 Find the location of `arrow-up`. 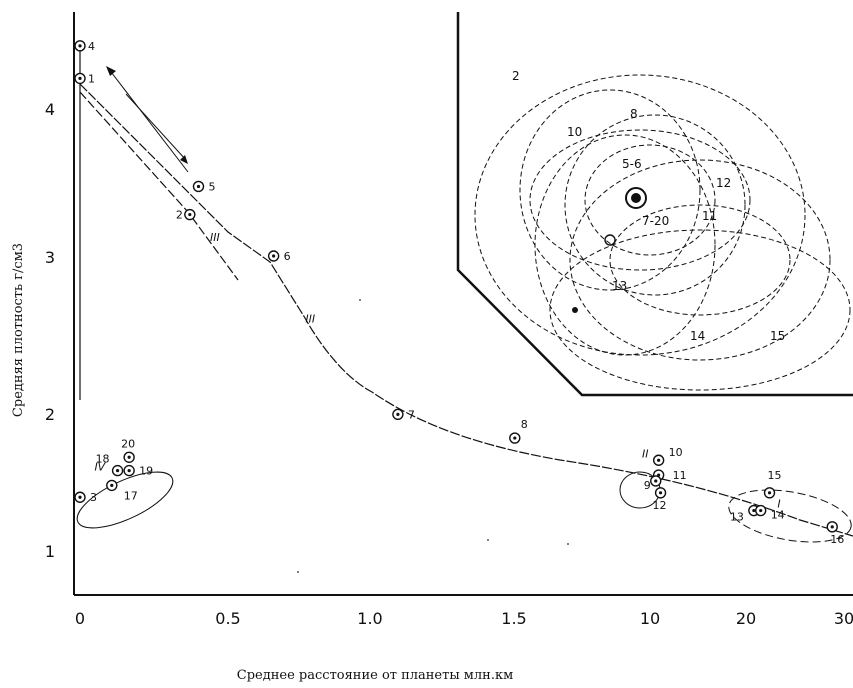

arrow-up is located at coordinates (148, 120).